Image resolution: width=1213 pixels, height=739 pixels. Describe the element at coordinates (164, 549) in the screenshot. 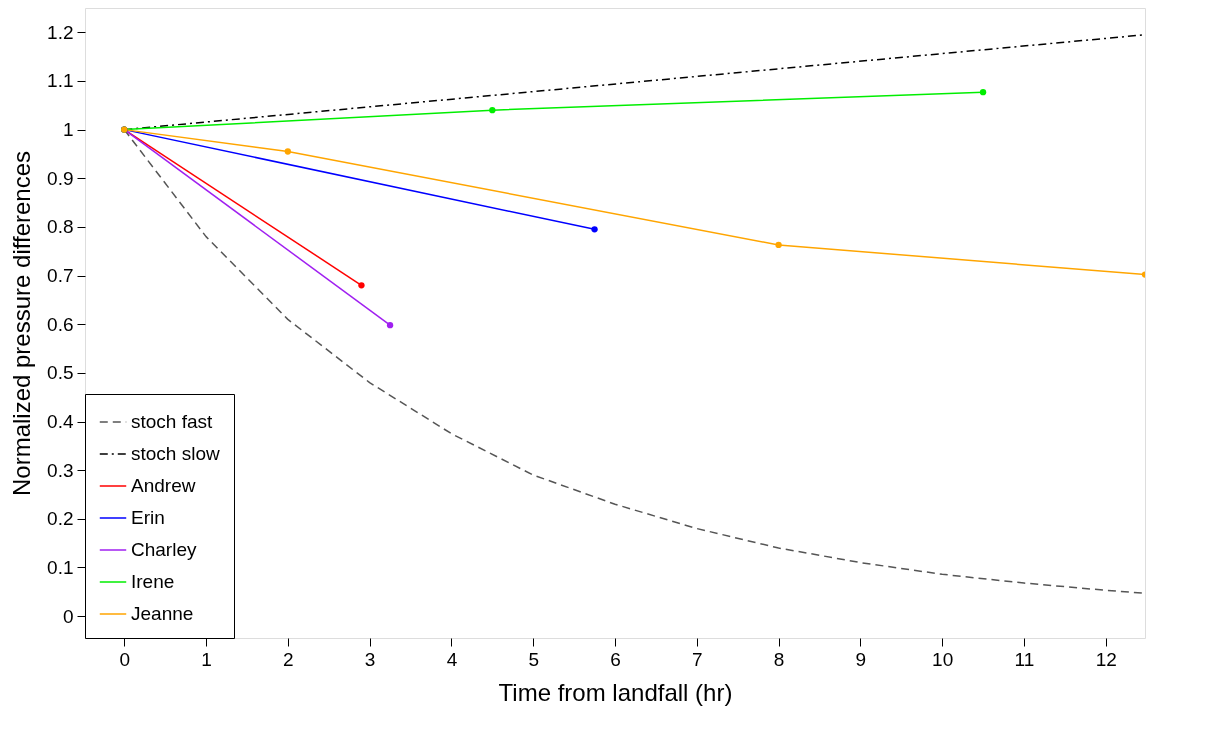

I see `legend-label: Charley` at that location.